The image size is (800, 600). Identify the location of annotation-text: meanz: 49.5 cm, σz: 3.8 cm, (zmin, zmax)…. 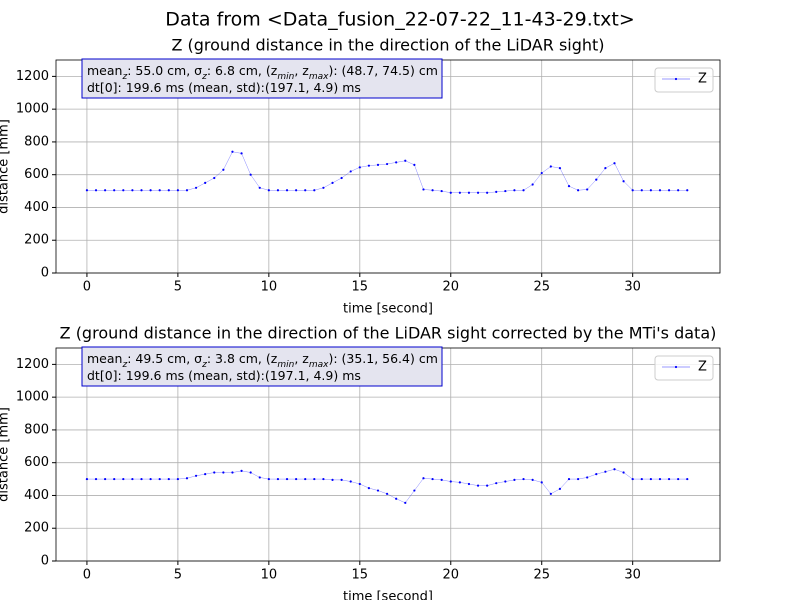
(262, 360).